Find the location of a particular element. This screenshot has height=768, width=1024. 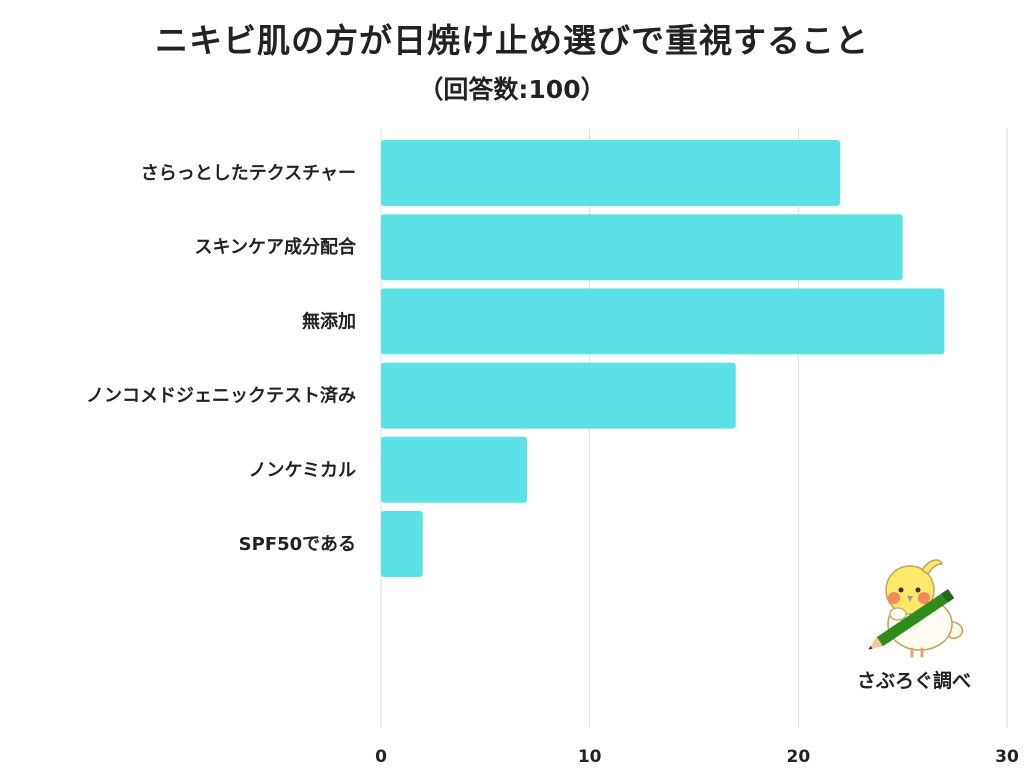

chart-title: ニキビ肌の方が日焼け止め選びで重視すること is located at coordinates (512, 40).